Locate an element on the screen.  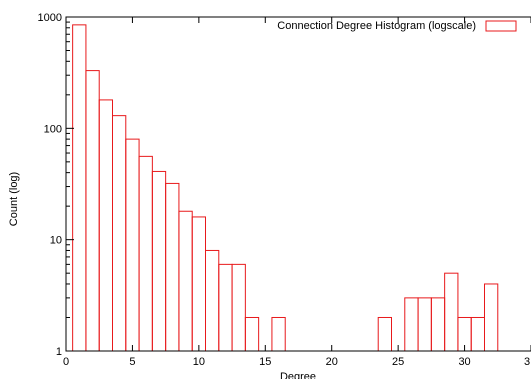
legend-label: Connection Degree Histogram (logscale) is located at coordinates (376, 26).